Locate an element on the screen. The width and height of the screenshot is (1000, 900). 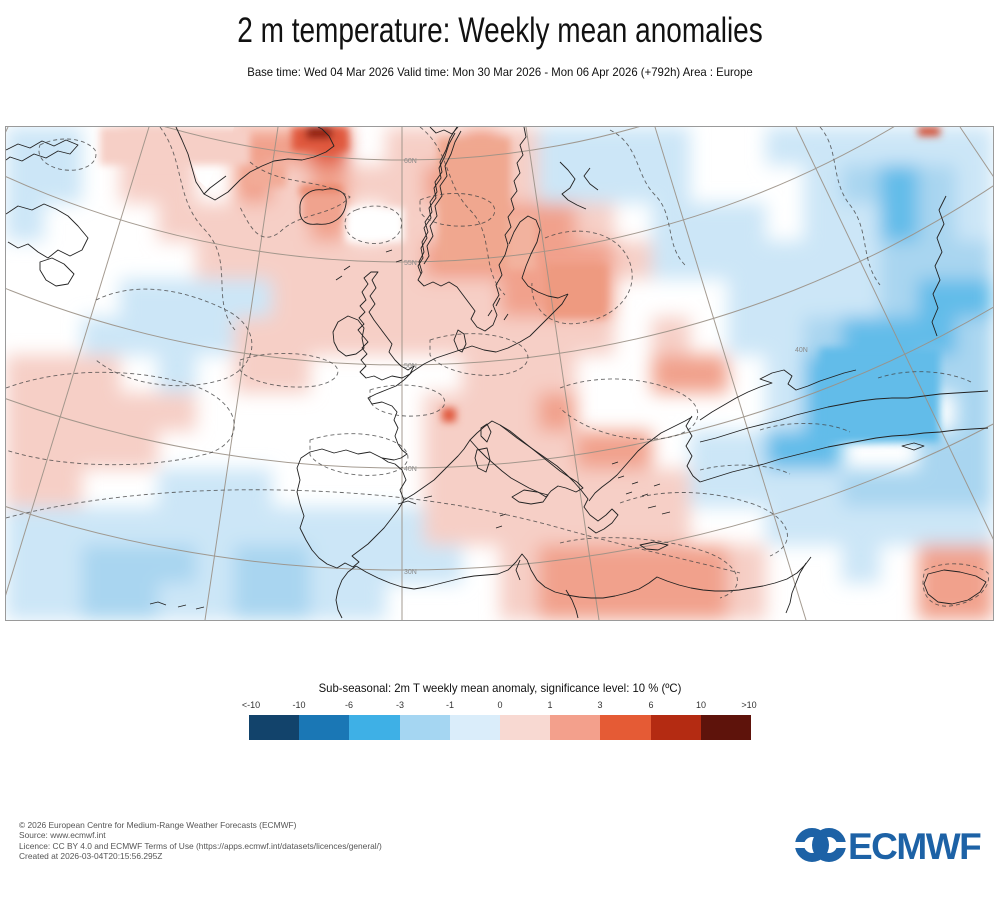
svg-text: ECMWF is located at coordinates (914, 846).